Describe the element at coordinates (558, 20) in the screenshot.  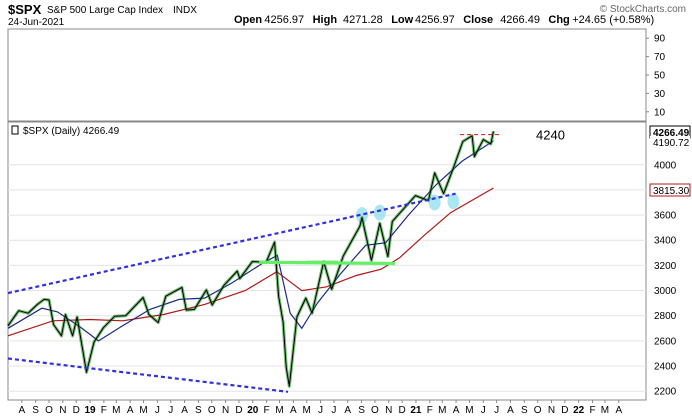
I see `ohlc-label-chg: Chg` at that location.